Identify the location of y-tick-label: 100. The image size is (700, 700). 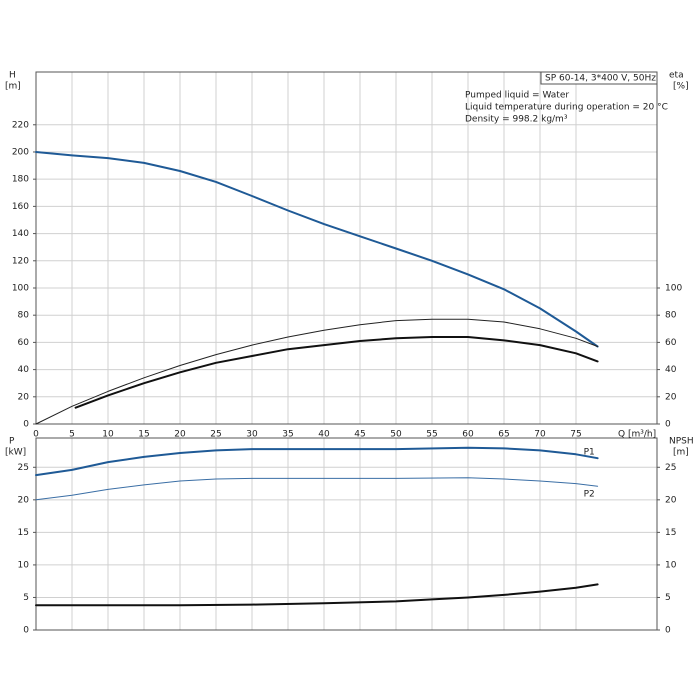
(20, 288).